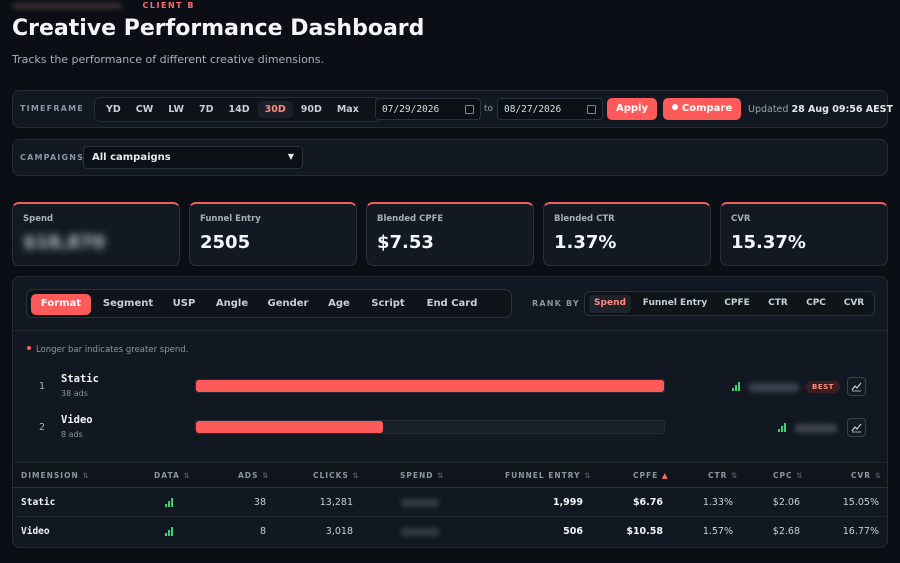  What do you see at coordinates (816, 303) in the screenshot?
I see `rank-cpc: CPC` at bounding box center [816, 303].